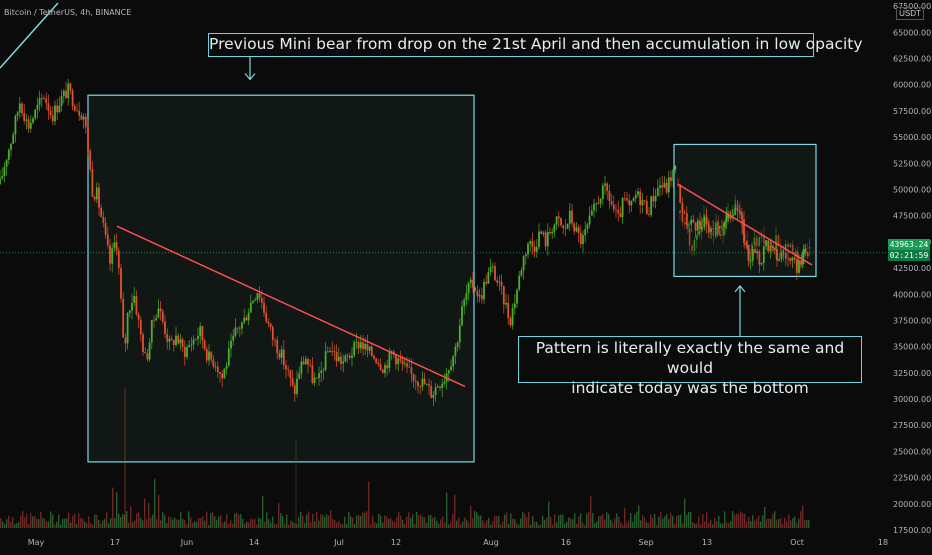  Describe the element at coordinates (912, 530) in the screenshot. I see `y-tick-label: 17500.00` at that location.